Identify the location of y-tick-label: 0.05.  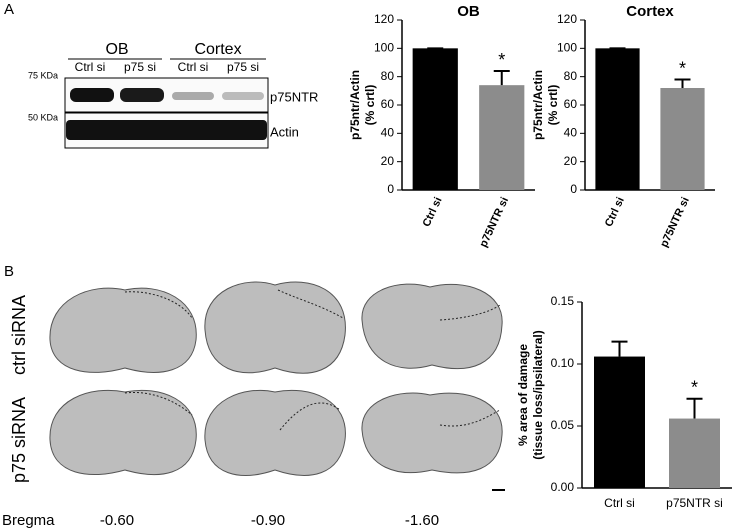
(563, 425).